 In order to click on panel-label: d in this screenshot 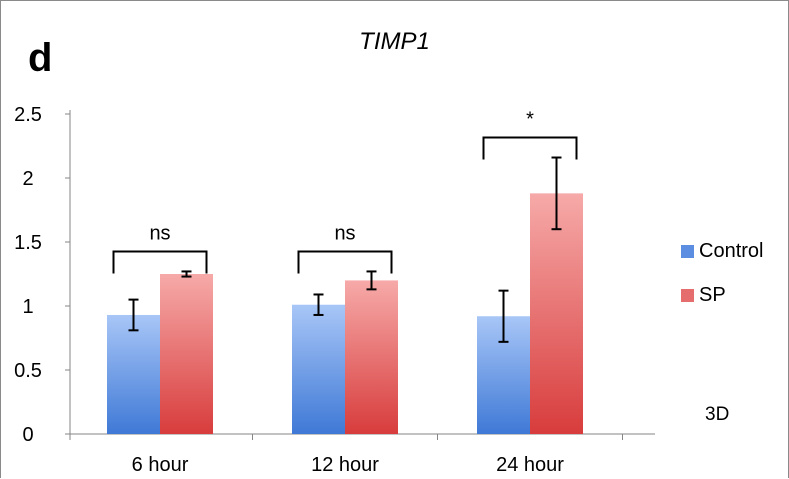, I will do `click(40, 58)`.